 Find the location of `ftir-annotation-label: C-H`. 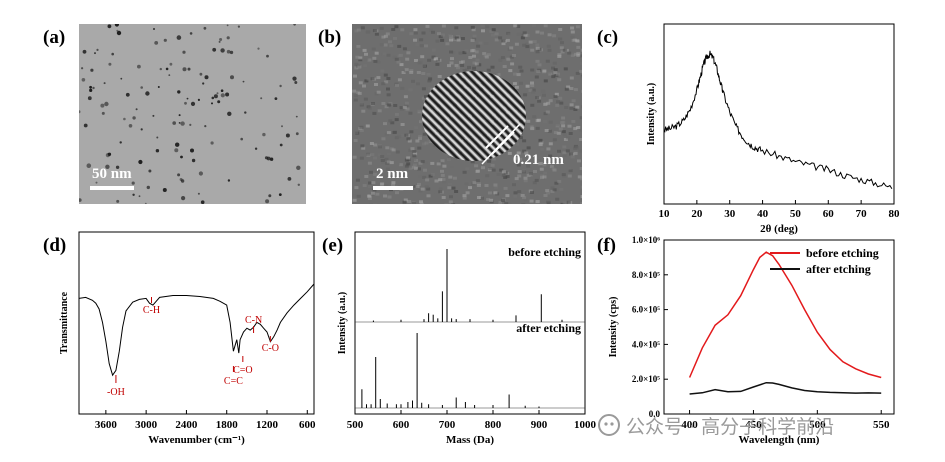

ftir-annotation-label: C-H is located at coordinates (151, 310).